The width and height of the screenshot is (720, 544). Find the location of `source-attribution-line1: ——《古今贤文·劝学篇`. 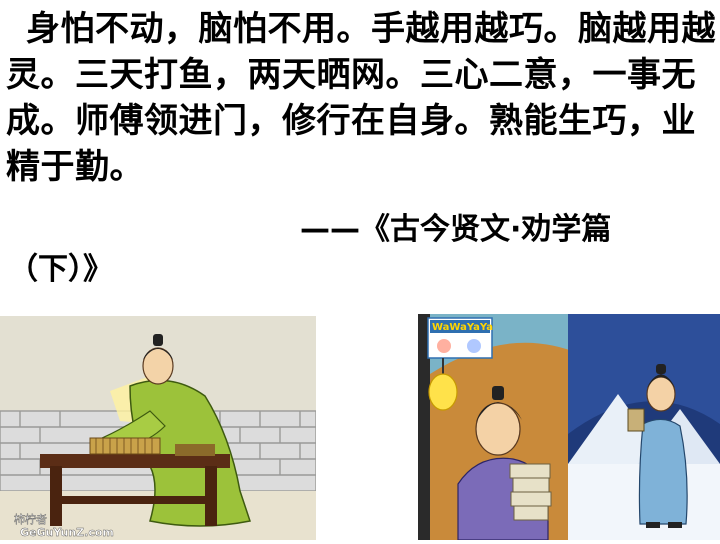

source-attribution-line1: ——《古今贤文·劝学篇 is located at coordinates (456, 229).